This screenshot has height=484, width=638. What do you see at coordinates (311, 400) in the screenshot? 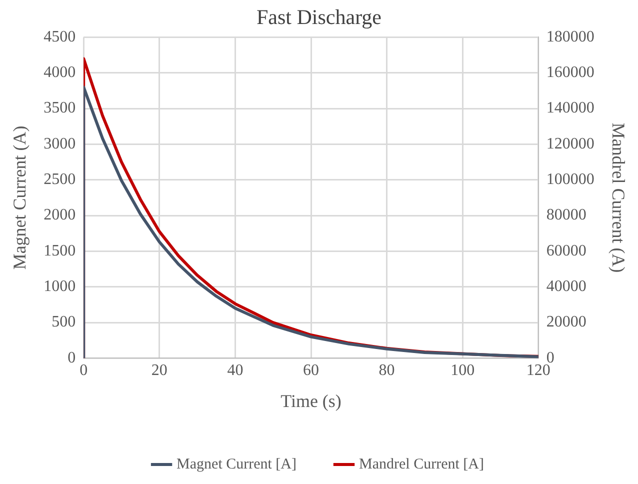
I see `x-axis-title: Time (s)` at bounding box center [311, 400].